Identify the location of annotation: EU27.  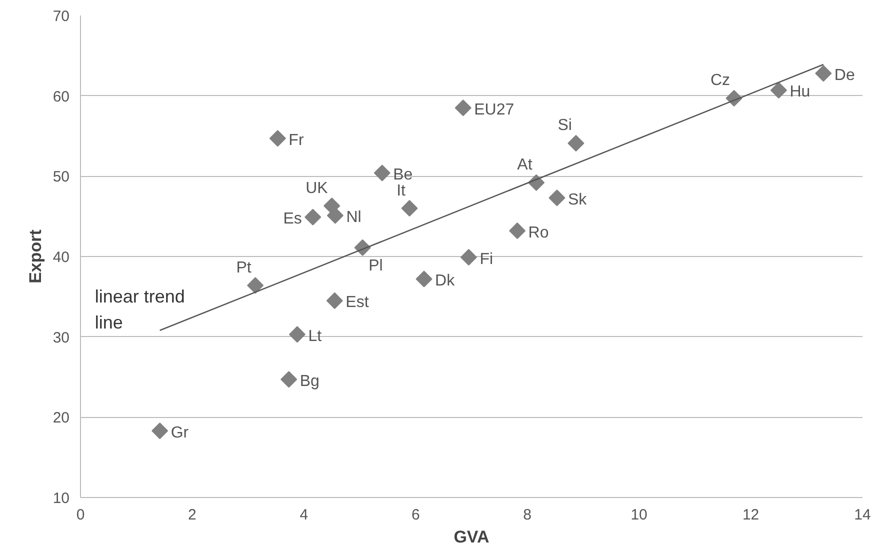
(494, 109).